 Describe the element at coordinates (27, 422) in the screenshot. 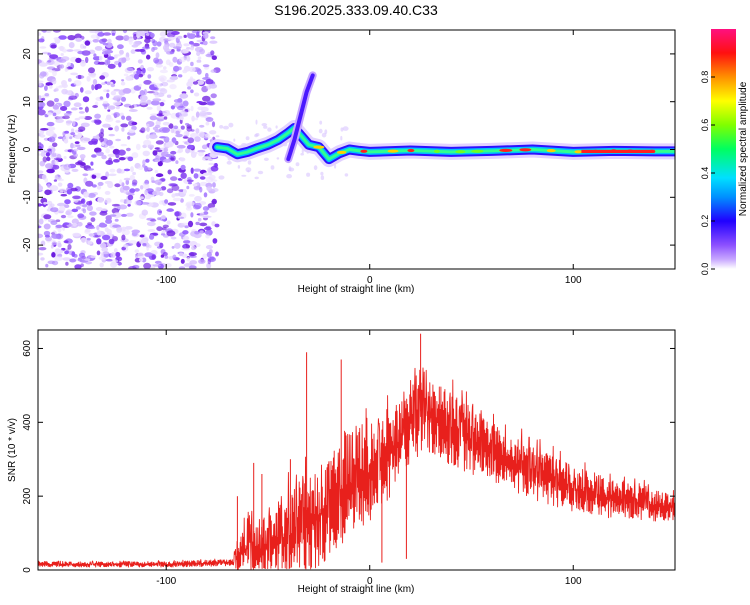

I see `y-tick-label: 400` at that location.